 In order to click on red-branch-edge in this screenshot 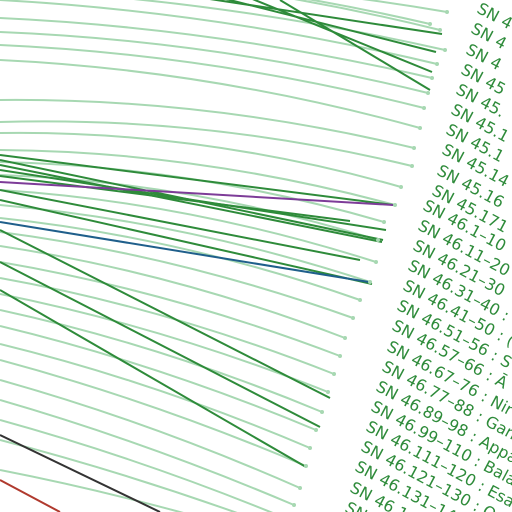, I will do `click(30, 495)`.